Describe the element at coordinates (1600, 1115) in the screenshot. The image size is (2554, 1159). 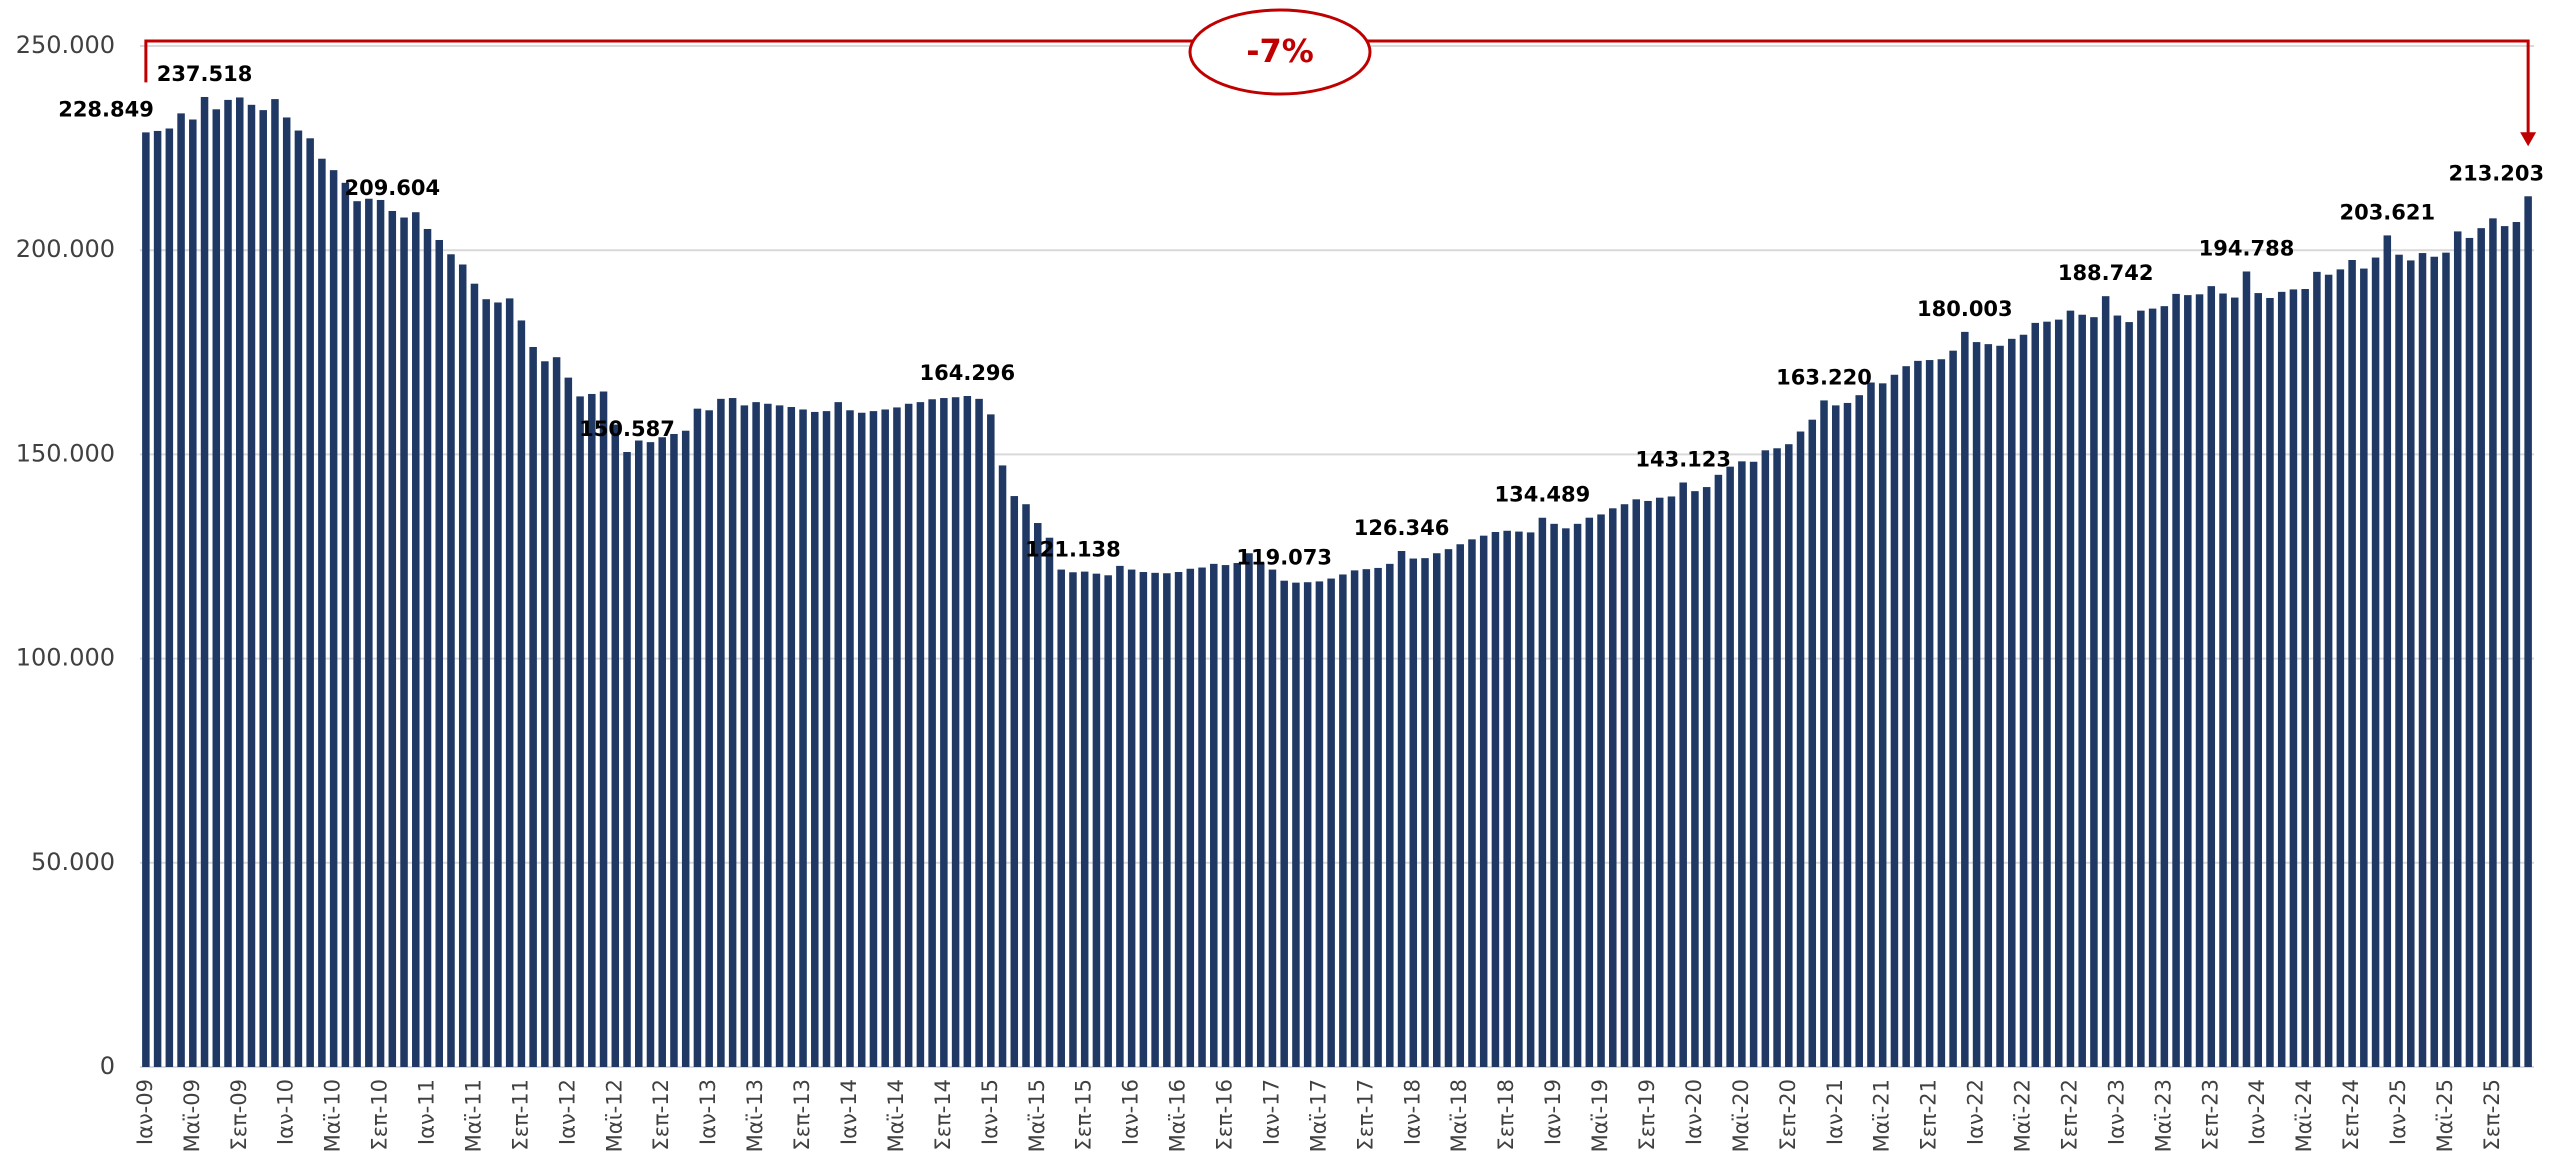
I see `x-tick-label: Μαϊ-19` at that location.